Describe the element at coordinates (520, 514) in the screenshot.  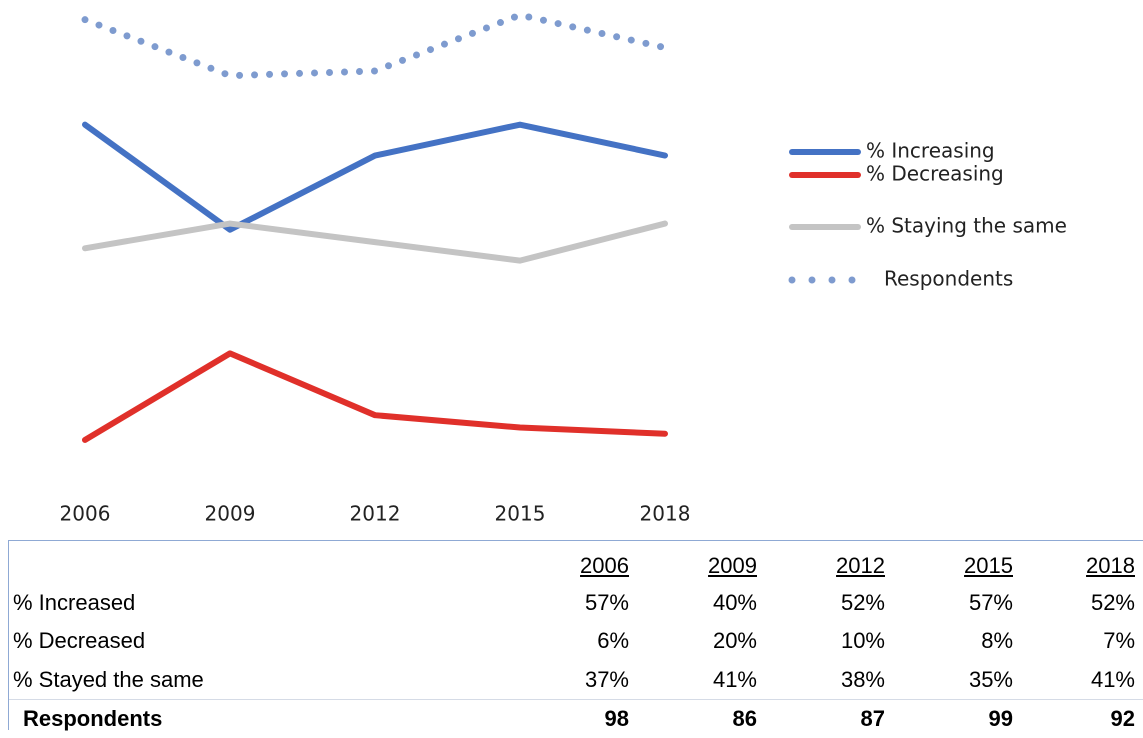
I see `x-tick-label: 2015` at that location.